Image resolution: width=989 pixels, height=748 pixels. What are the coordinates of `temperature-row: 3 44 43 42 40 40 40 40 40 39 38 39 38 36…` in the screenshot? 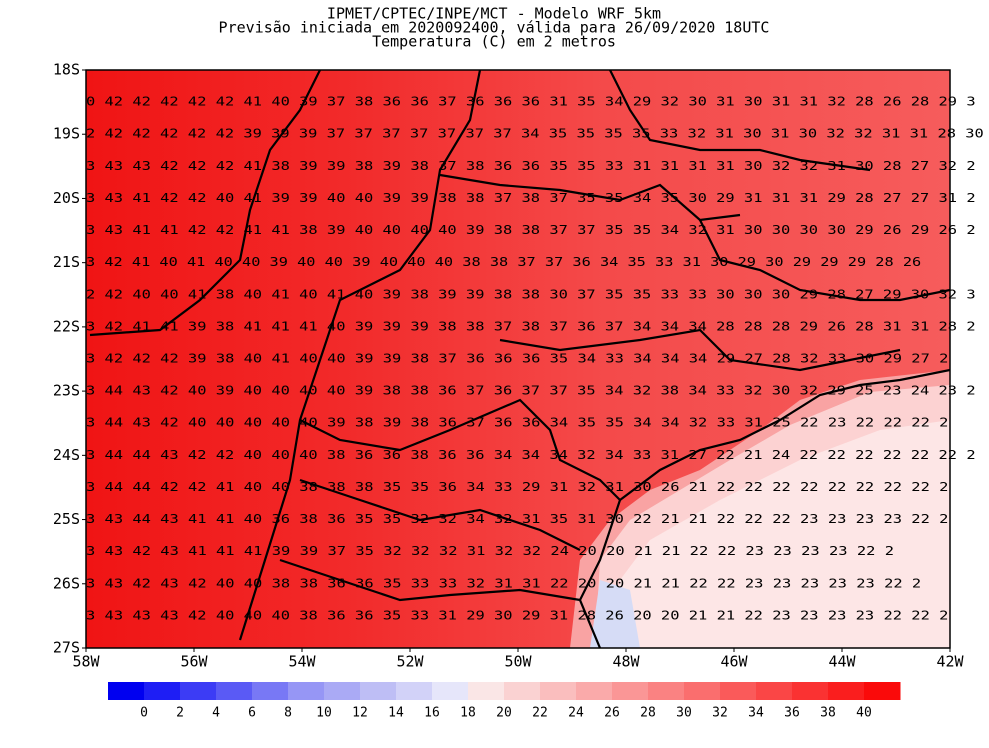 It's located at (517, 422).